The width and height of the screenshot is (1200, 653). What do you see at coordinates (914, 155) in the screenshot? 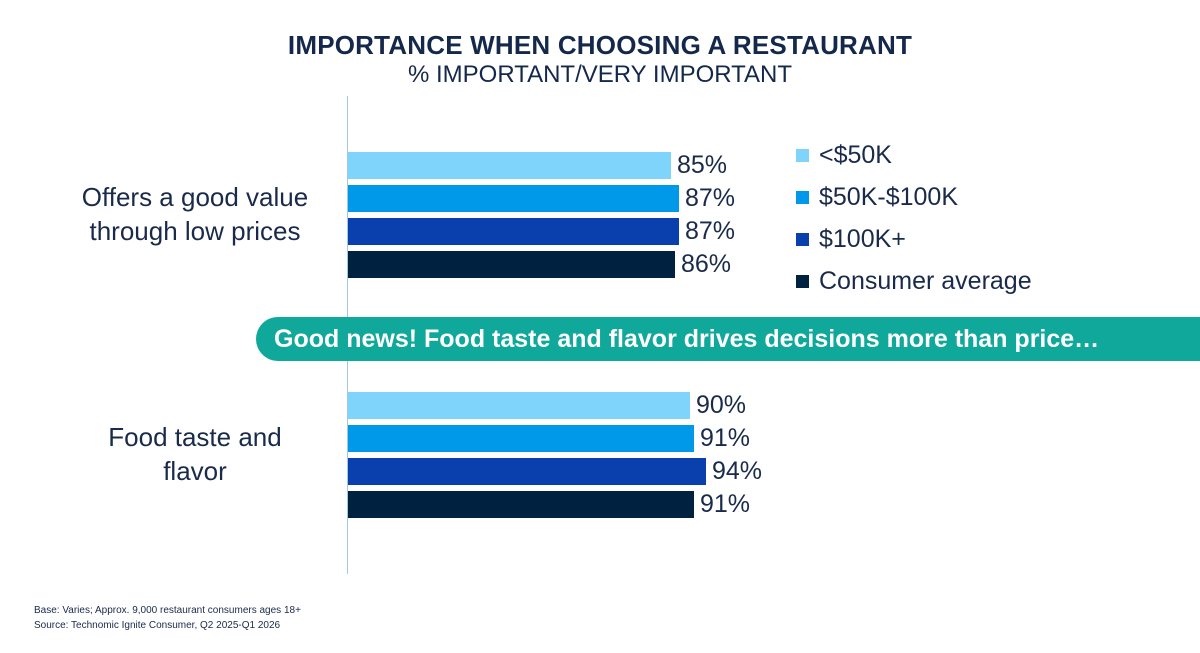
I see `legend-item: <$50K` at bounding box center [914, 155].